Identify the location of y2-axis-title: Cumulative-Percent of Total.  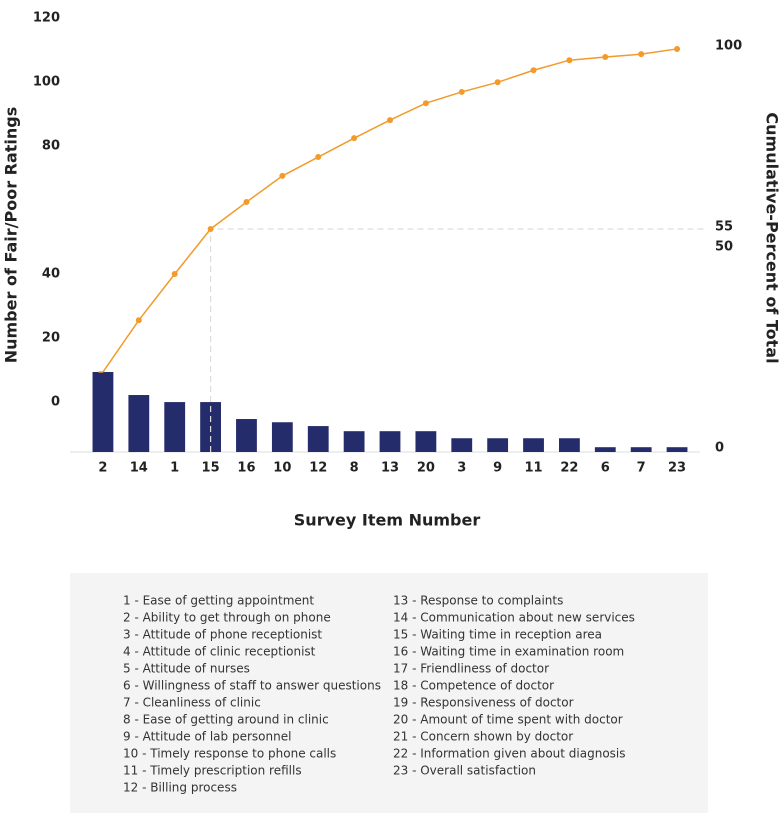
(772, 237).